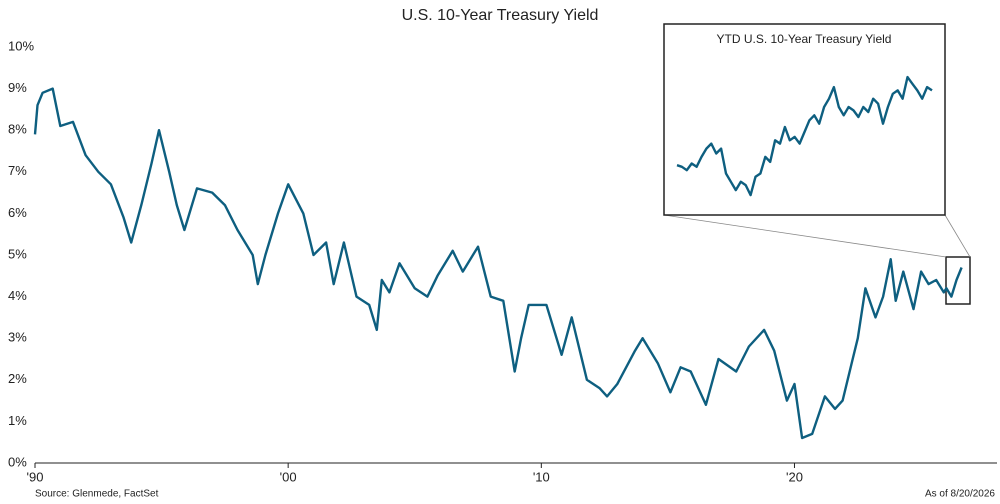  I want to click on x-tick-label: '00, so click(288, 476).